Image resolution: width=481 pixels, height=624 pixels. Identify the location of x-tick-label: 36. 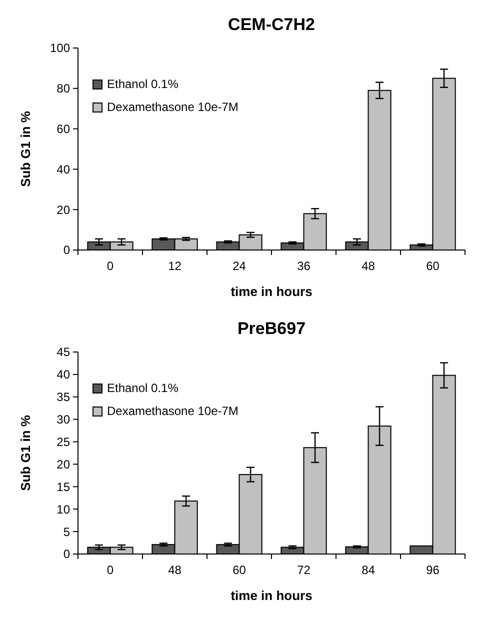
(304, 266).